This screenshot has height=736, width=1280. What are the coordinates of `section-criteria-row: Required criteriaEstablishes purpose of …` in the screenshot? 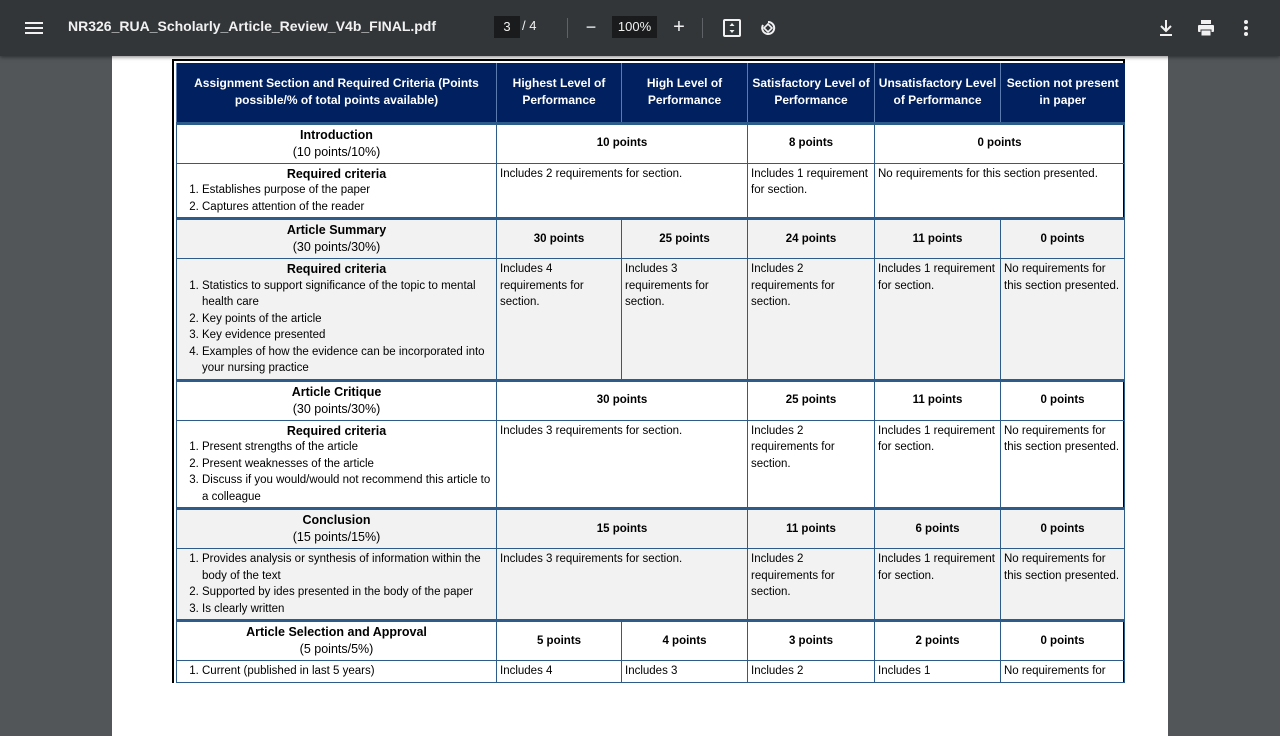 It's located at (650, 190).